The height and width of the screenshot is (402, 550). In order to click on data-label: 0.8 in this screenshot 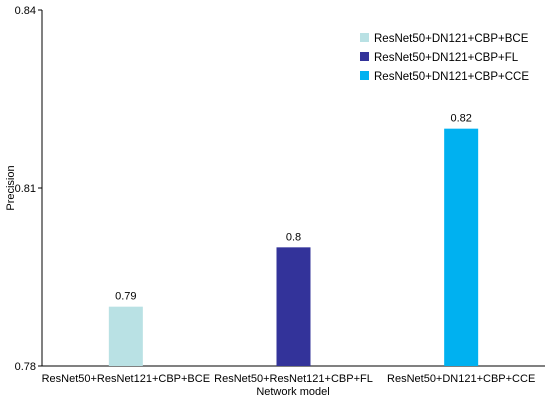, I will do `click(293, 237)`.